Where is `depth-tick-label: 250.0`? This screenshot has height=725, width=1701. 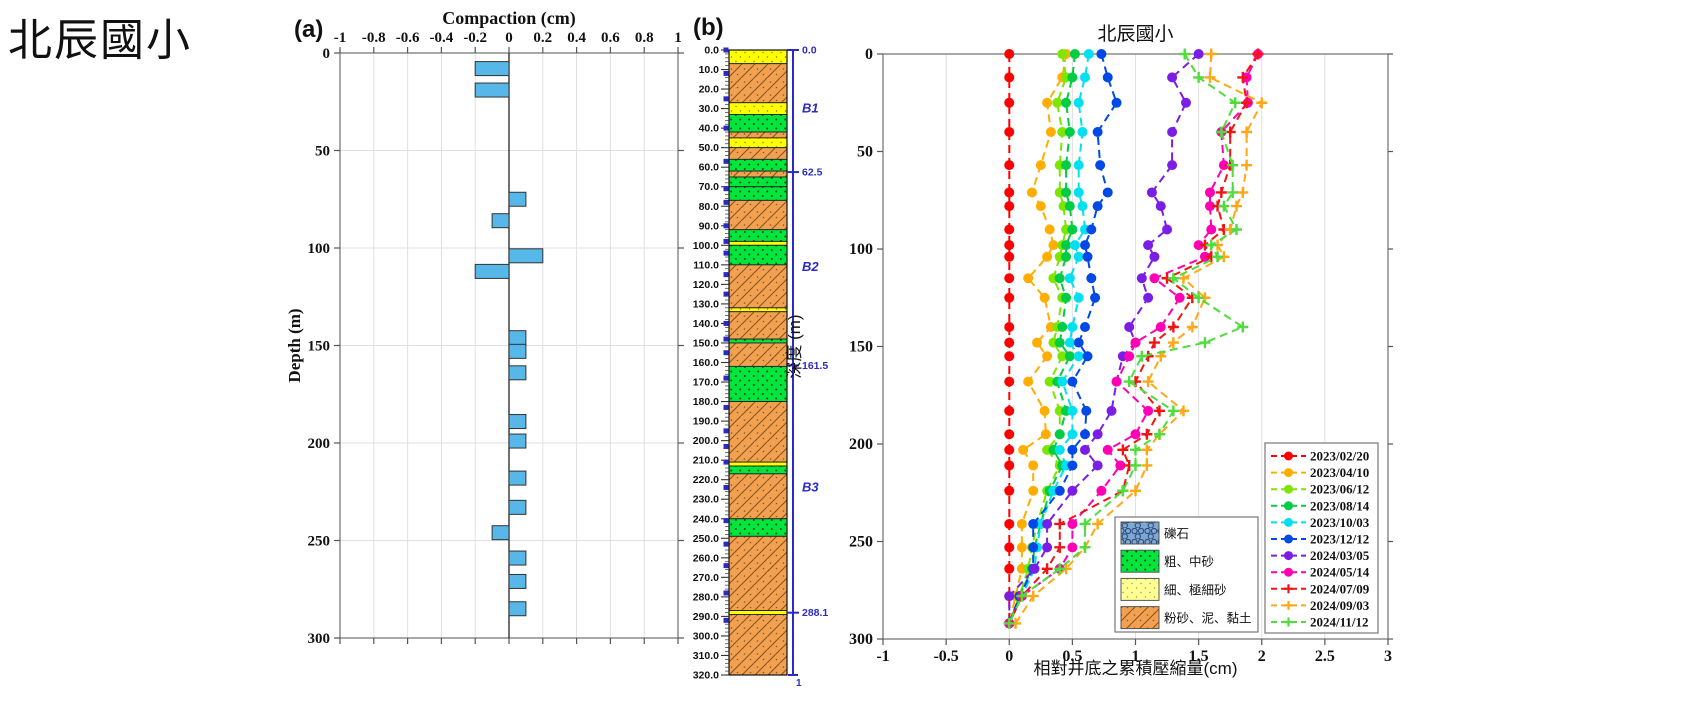
depth-tick-label: 250.0 is located at coordinates (706, 539).